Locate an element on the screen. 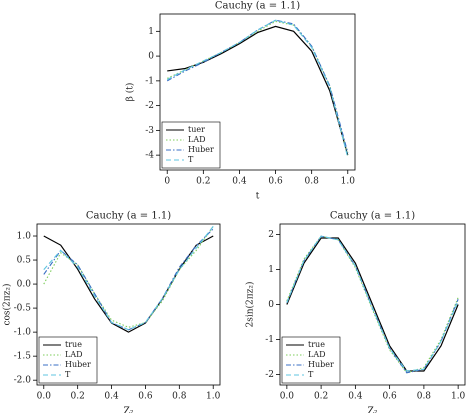  y-tick-label: -3 is located at coordinates (149, 131).